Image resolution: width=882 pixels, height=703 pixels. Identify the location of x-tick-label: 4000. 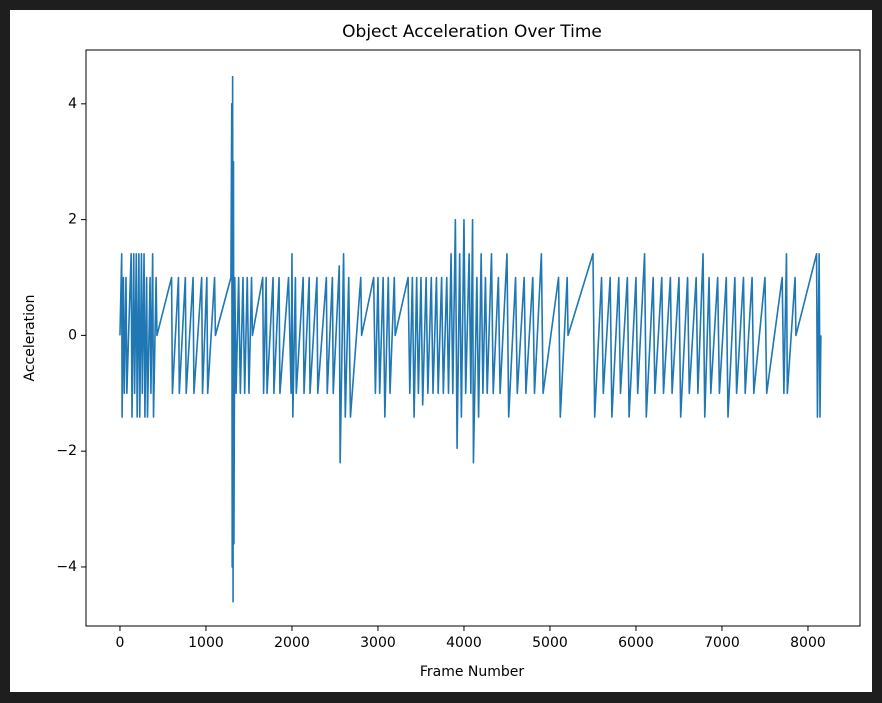
(464, 643).